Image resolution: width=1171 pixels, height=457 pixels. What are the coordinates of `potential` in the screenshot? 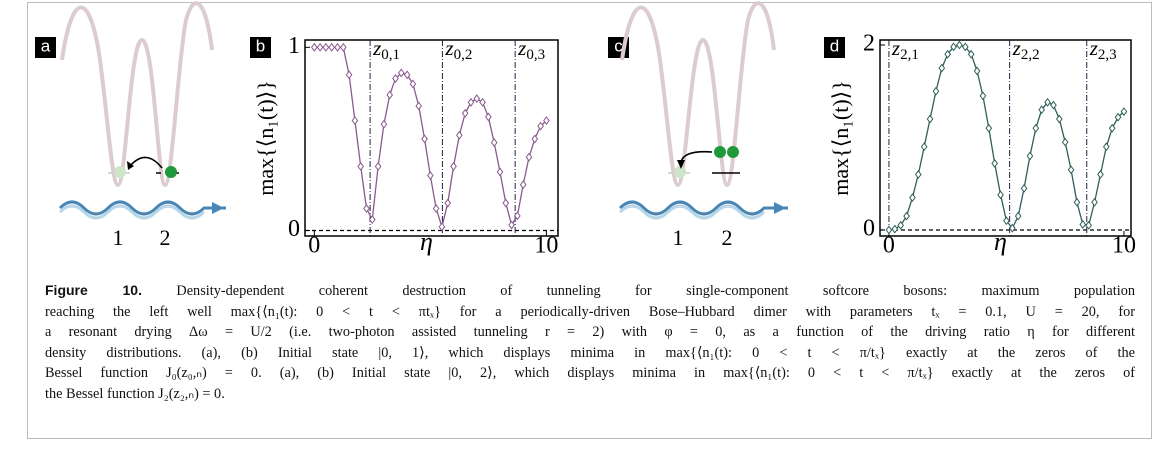 It's located at (698, 94).